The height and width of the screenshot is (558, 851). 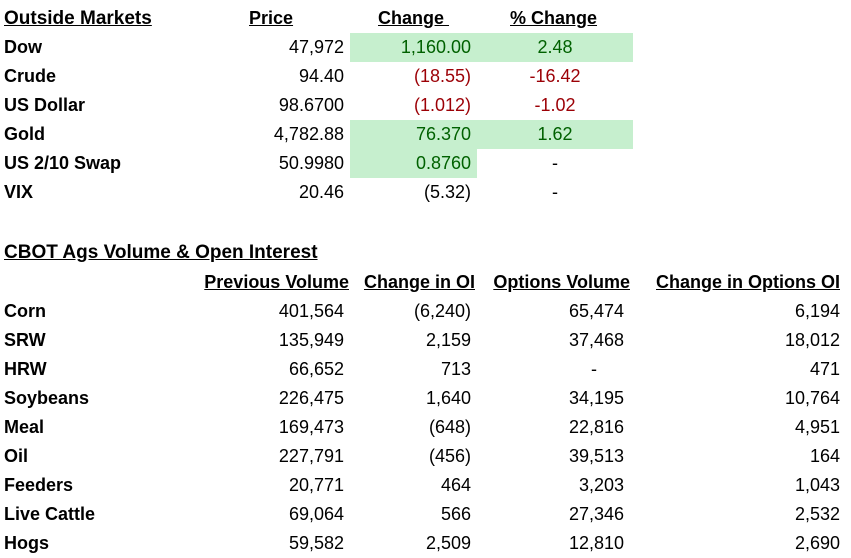 I want to click on price-header: Price, so click(x=271, y=18).